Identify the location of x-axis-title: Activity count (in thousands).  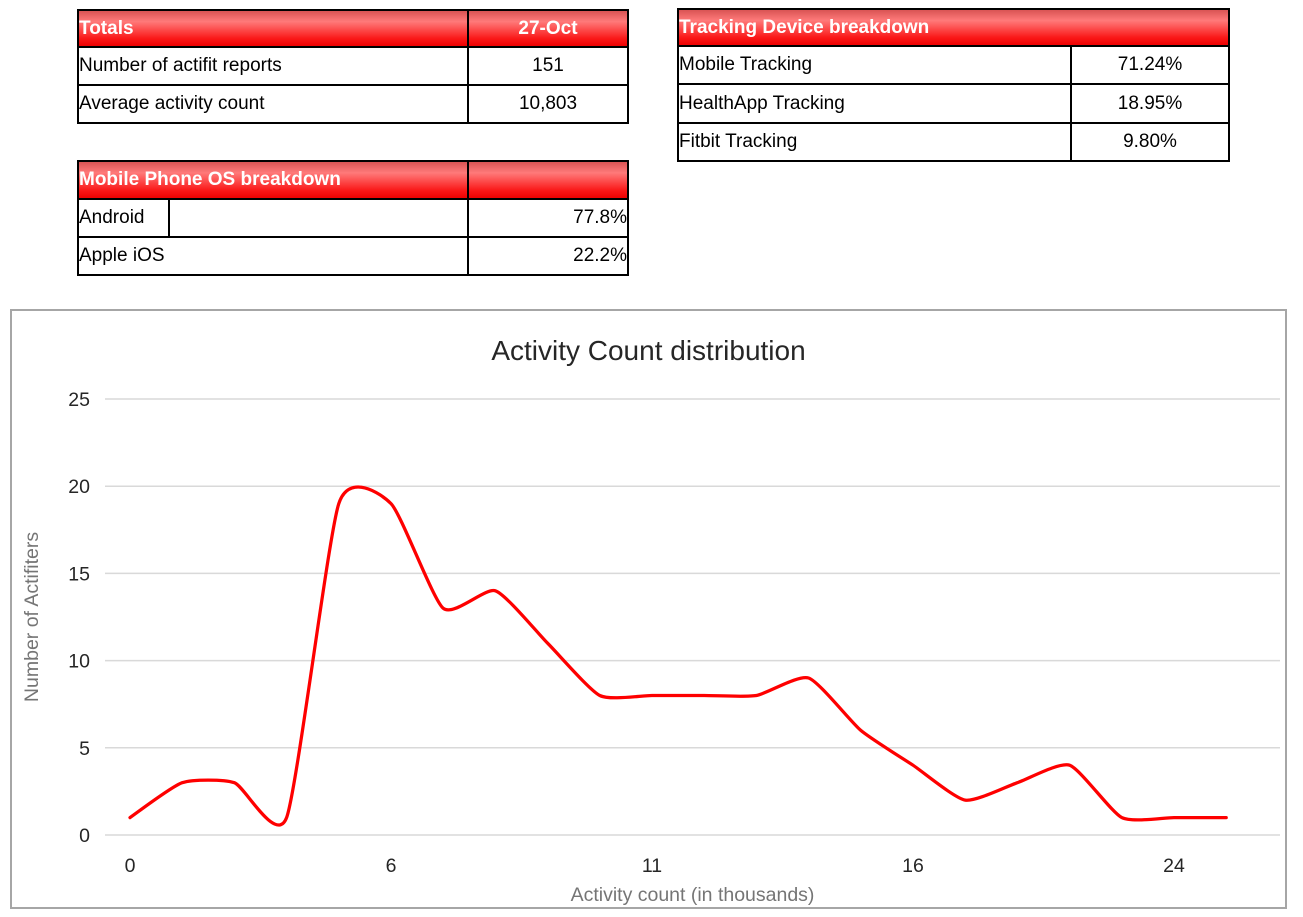
(693, 895).